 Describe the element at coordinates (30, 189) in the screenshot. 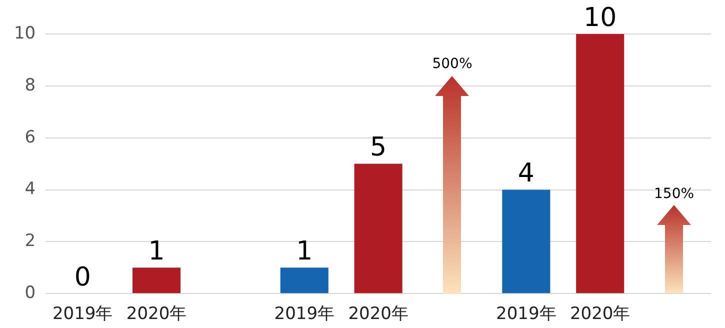

I see `y-tick-label: 4` at that location.